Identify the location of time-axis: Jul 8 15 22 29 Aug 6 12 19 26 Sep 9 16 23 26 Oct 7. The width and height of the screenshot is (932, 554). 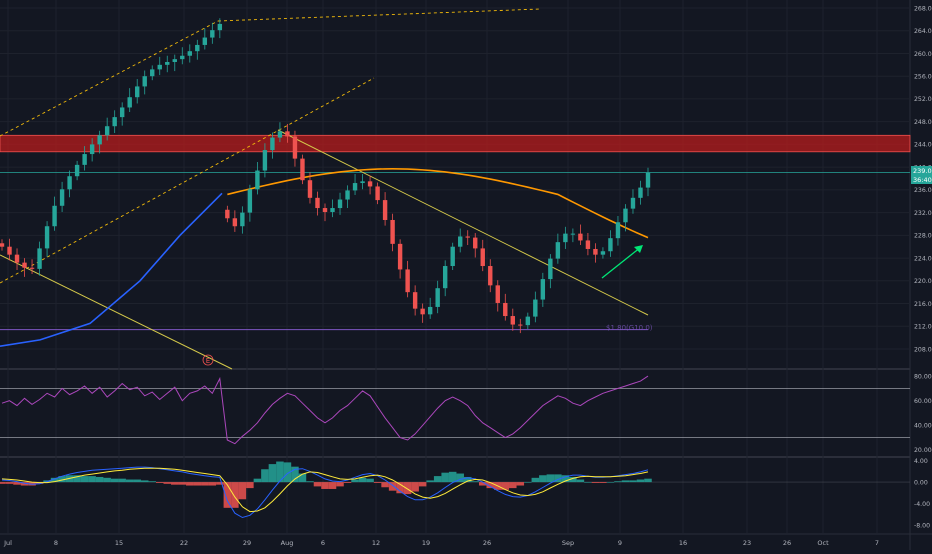
(441, 543).